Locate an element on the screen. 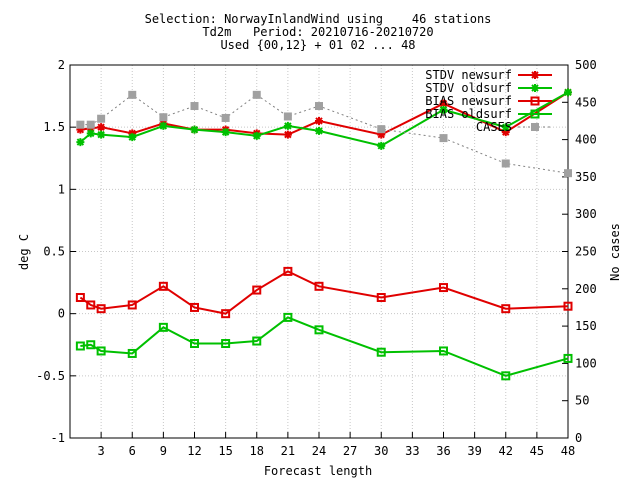 The width and height of the screenshot is (640, 480). legend-label: STDV newsurf is located at coordinates (468, 75).